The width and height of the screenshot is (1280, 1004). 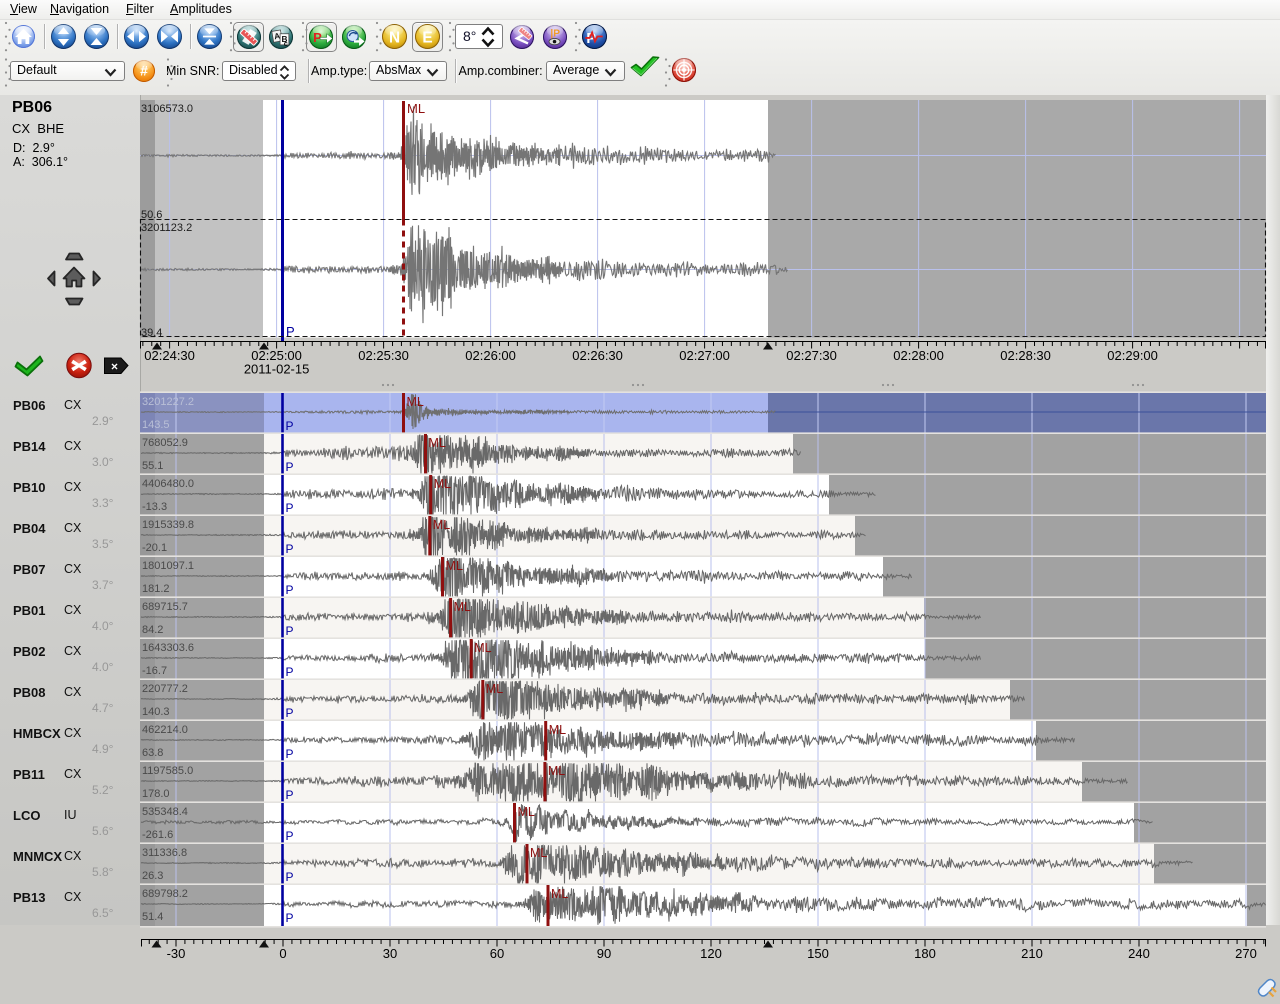 What do you see at coordinates (393, 37) in the screenshot?
I see `svg-text: N` at bounding box center [393, 37].